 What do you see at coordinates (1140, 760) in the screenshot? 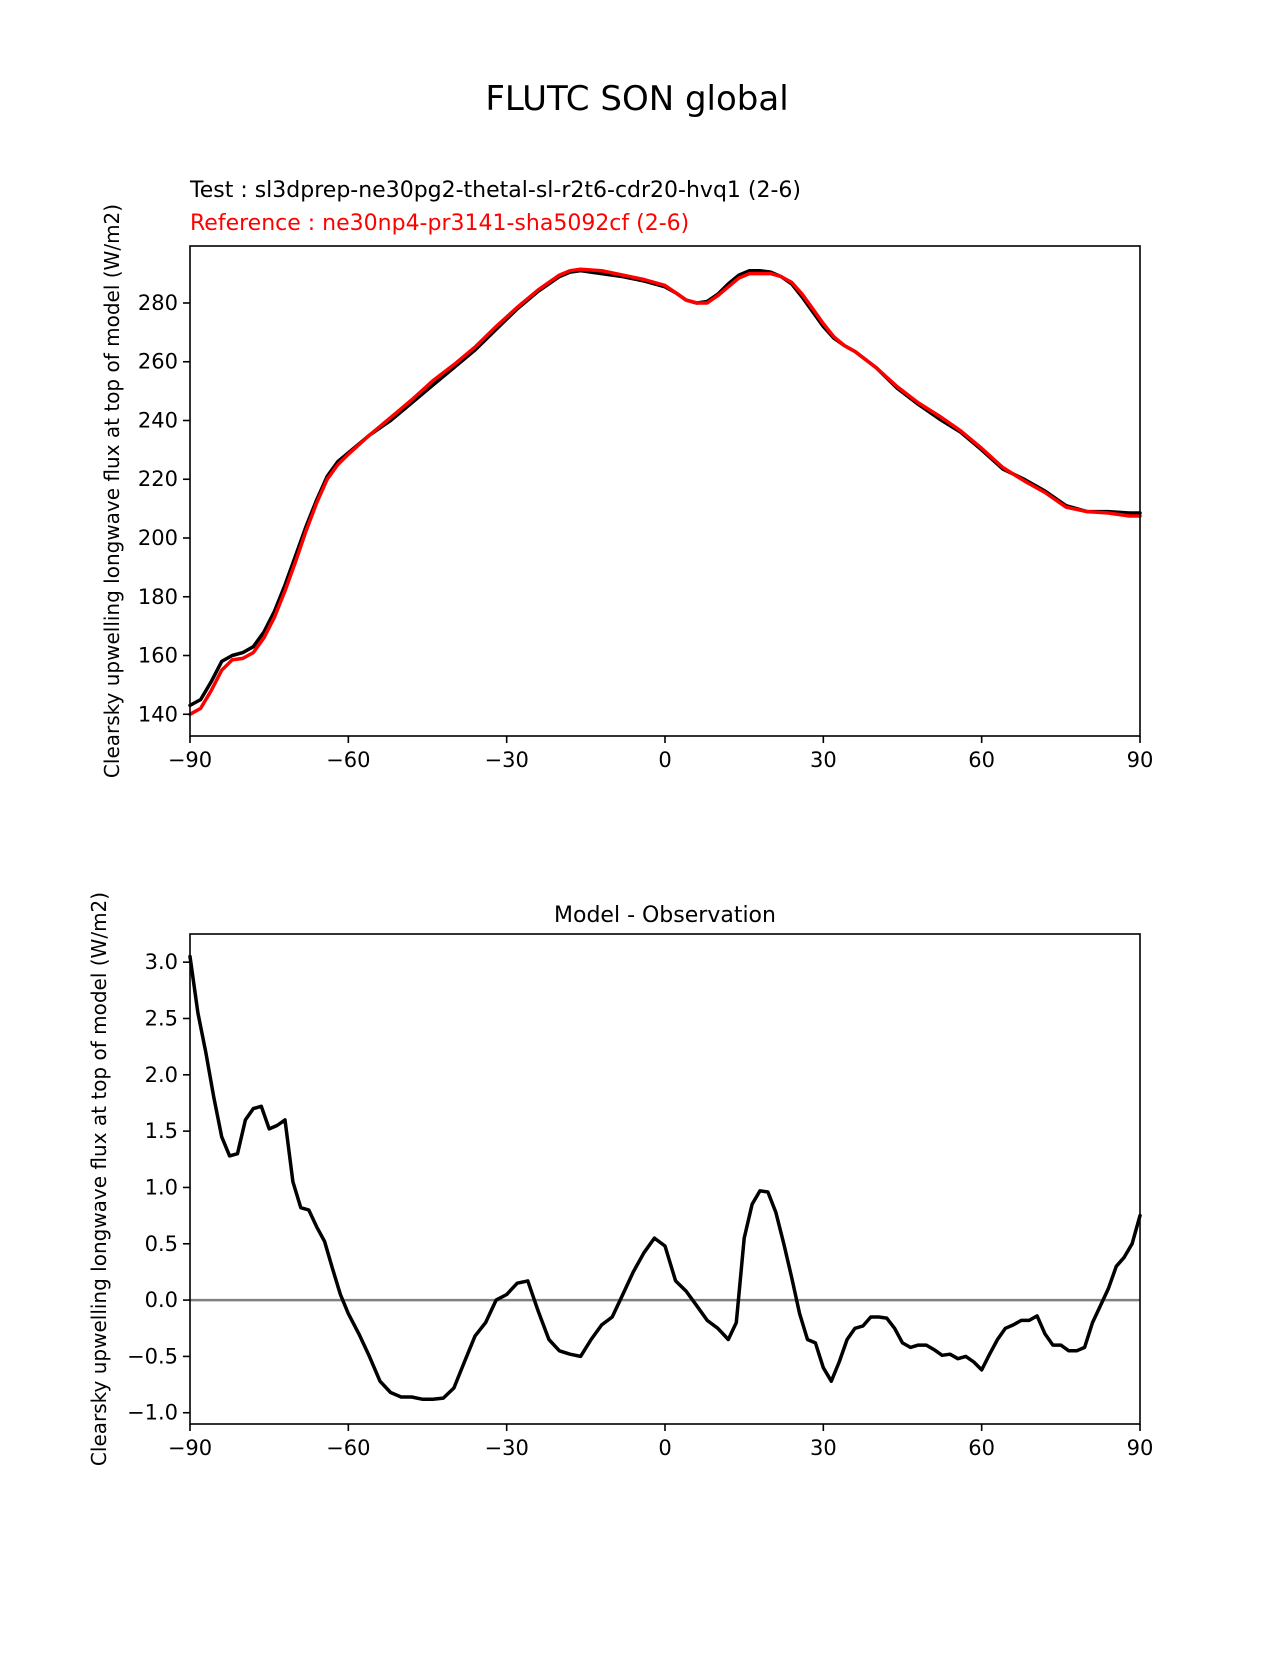
I see `top-x-tick-label: 90` at bounding box center [1140, 760].